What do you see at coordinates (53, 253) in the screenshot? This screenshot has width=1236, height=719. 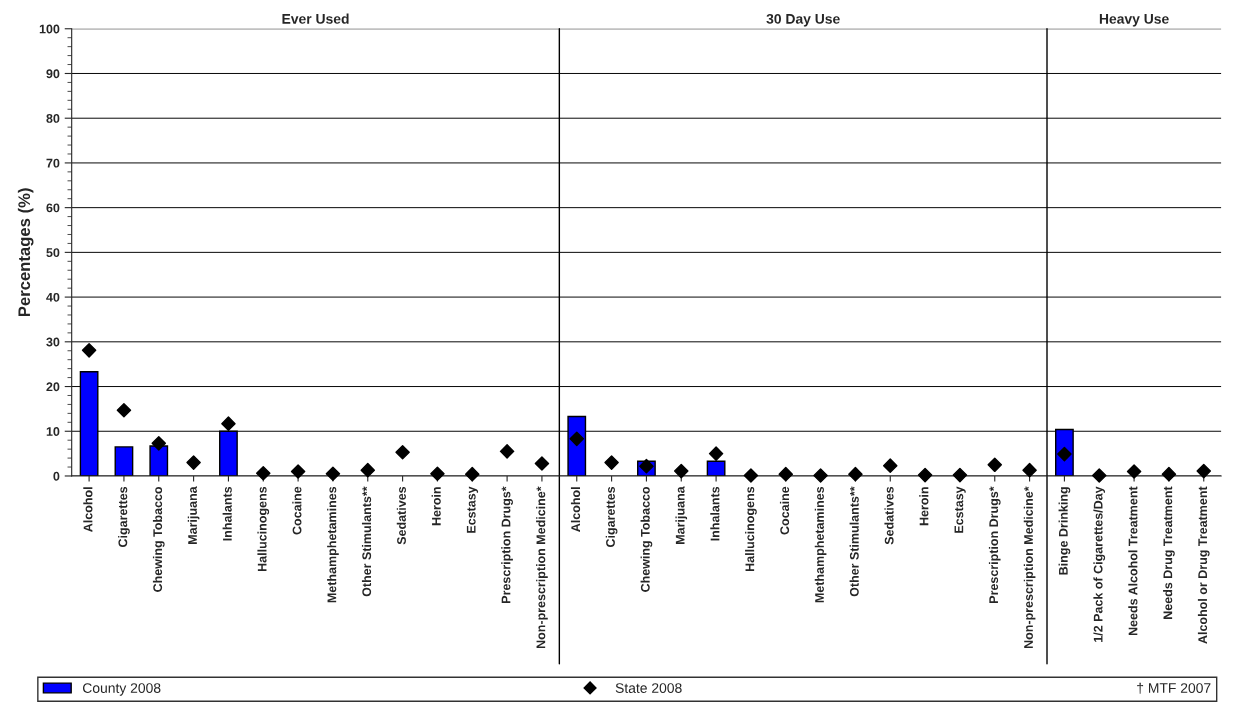 I see `y-tick-label: 50` at bounding box center [53, 253].